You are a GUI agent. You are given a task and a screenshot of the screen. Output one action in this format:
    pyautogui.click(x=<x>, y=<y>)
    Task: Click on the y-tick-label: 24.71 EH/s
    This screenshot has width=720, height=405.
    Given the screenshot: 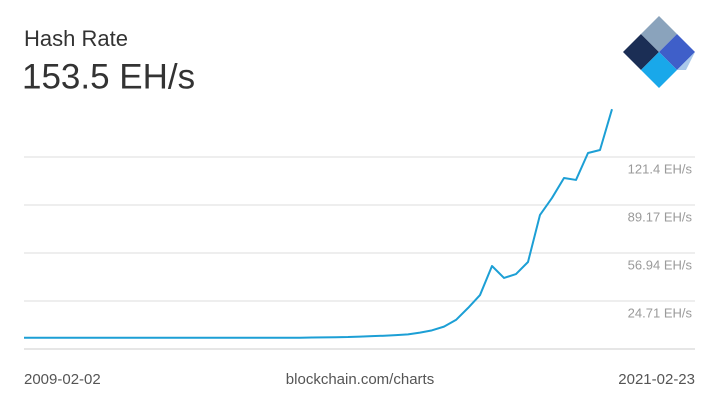 What is the action you would take?
    pyautogui.click(x=660, y=312)
    